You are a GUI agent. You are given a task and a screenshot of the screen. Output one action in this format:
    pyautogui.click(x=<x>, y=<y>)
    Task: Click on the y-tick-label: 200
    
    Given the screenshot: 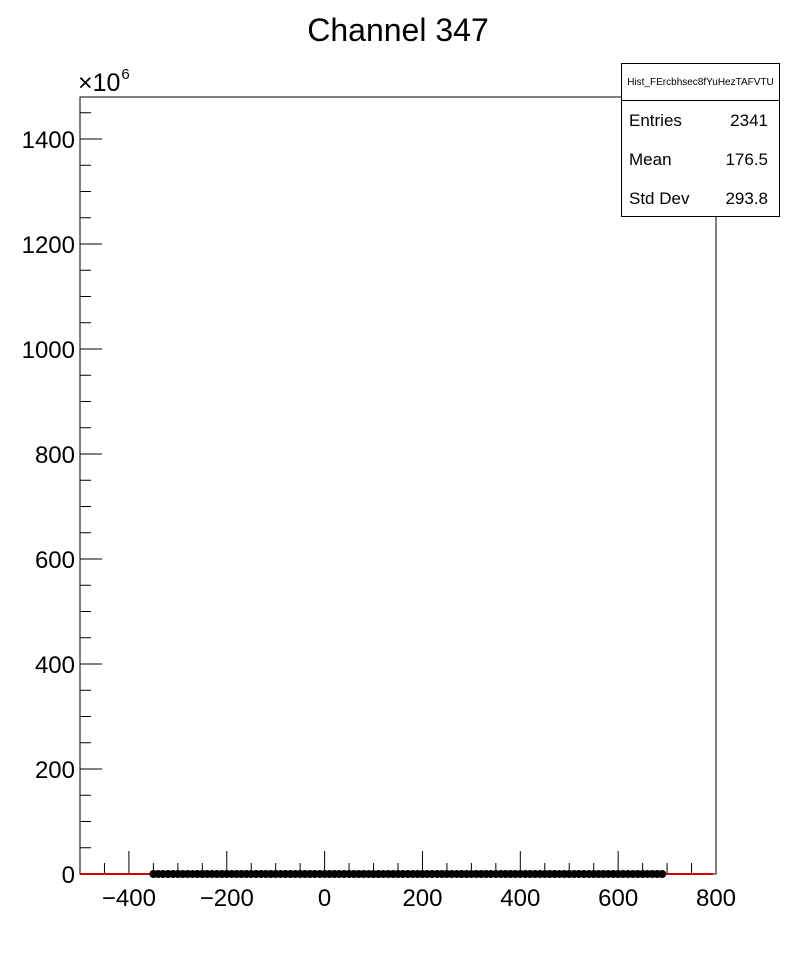 What is the action you would take?
    pyautogui.click(x=55, y=770)
    